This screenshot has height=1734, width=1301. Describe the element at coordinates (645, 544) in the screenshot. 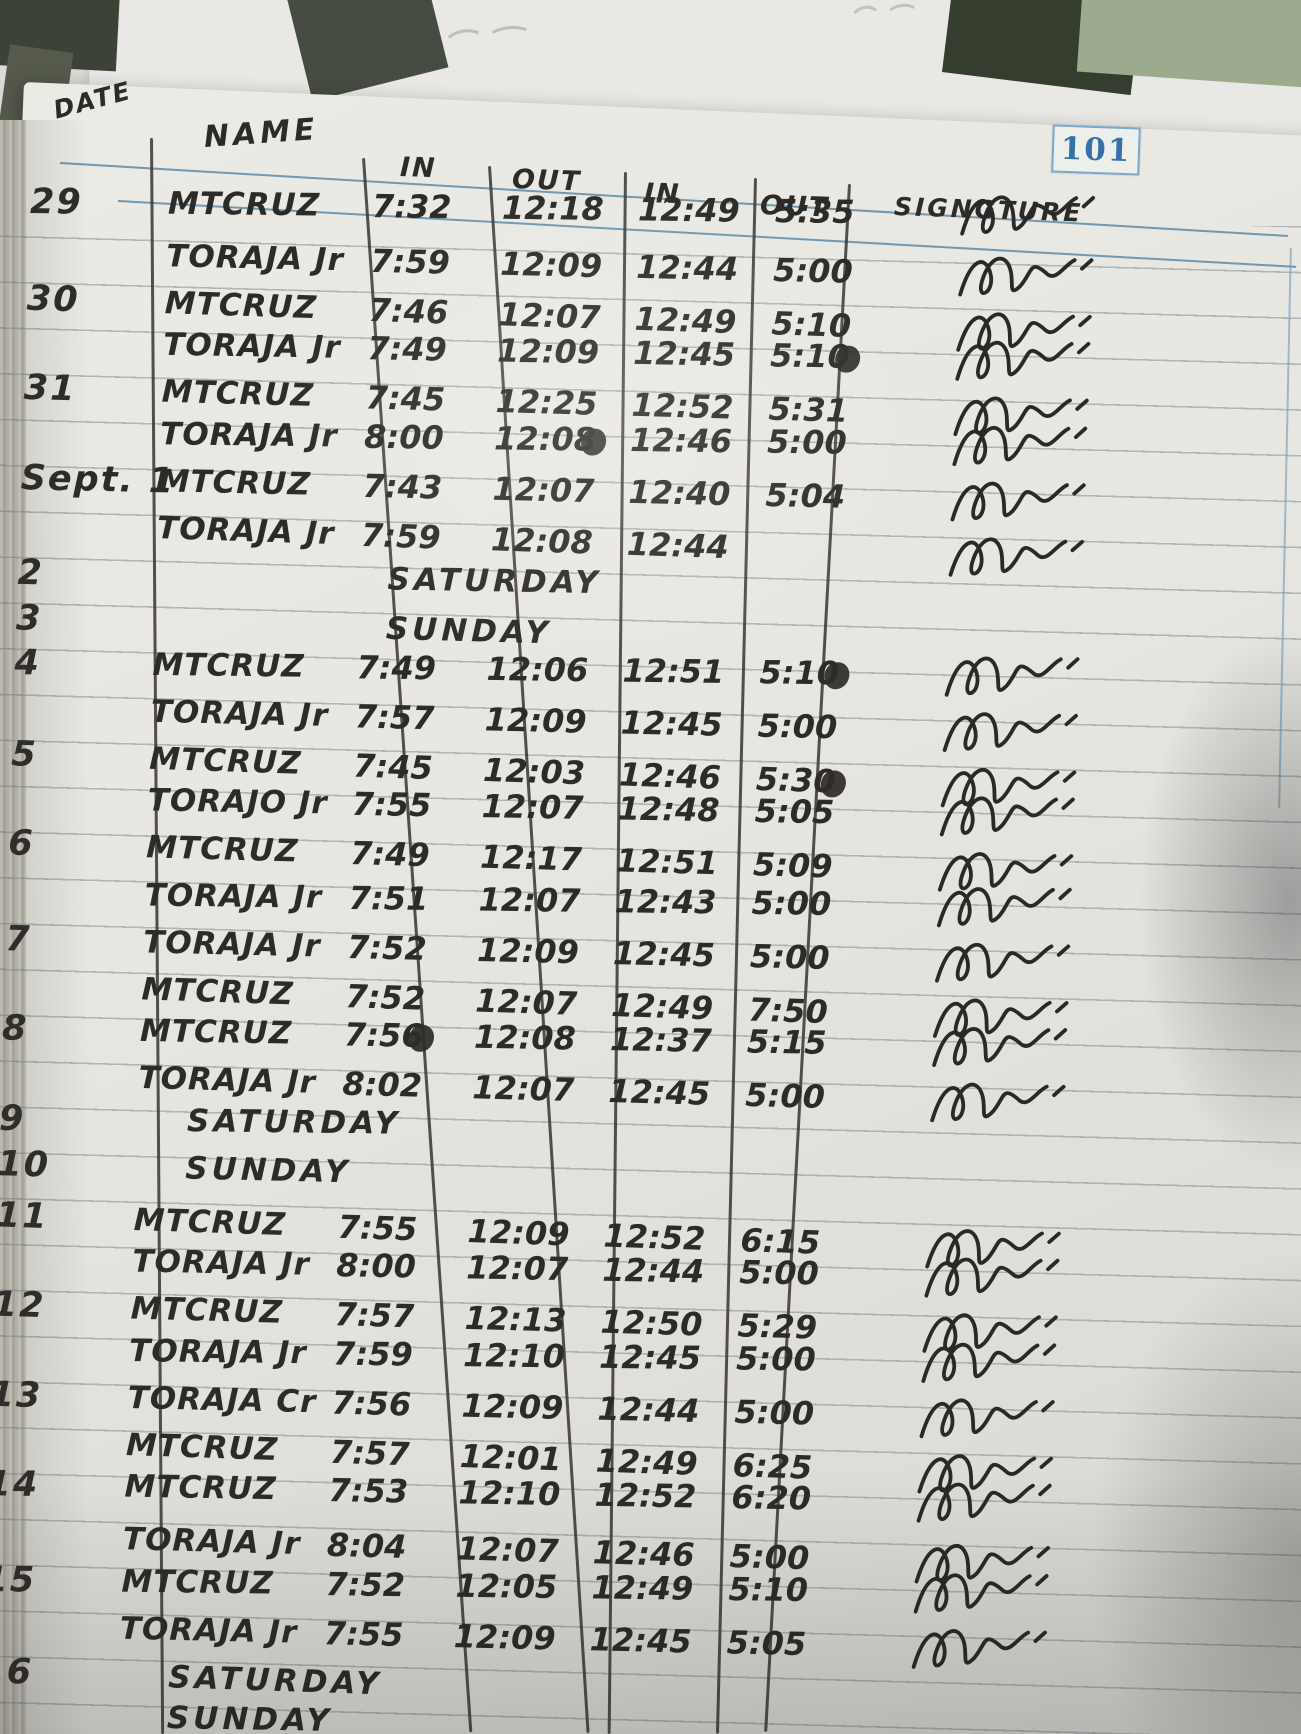

I see `table-row: TORAJA Jr 7:59 12:08 12:44` at that location.